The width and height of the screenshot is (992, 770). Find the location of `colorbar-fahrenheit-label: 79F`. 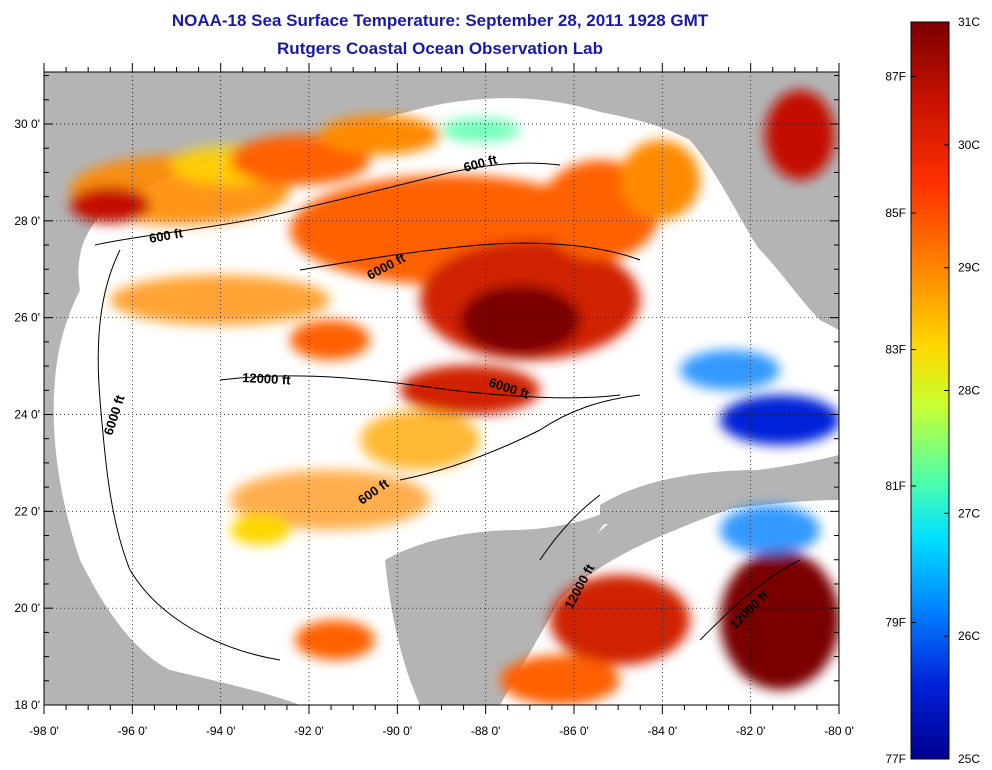

colorbar-fahrenheit-label: 79F is located at coordinates (895, 623).